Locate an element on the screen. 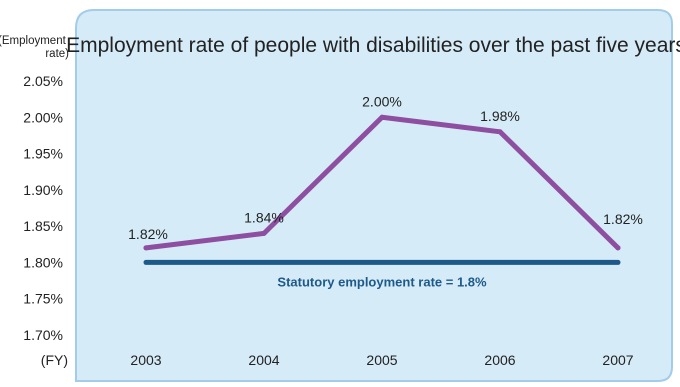 The height and width of the screenshot is (387, 680). reference-line-label: Statutory employment rate = 1.8% is located at coordinates (382, 281).